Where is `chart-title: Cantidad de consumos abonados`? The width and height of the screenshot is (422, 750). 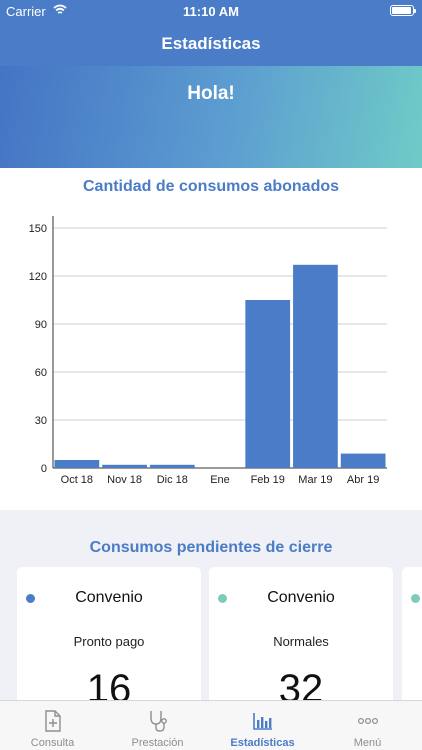
chart-title: Cantidad de consumos abonados is located at coordinates (211, 186).